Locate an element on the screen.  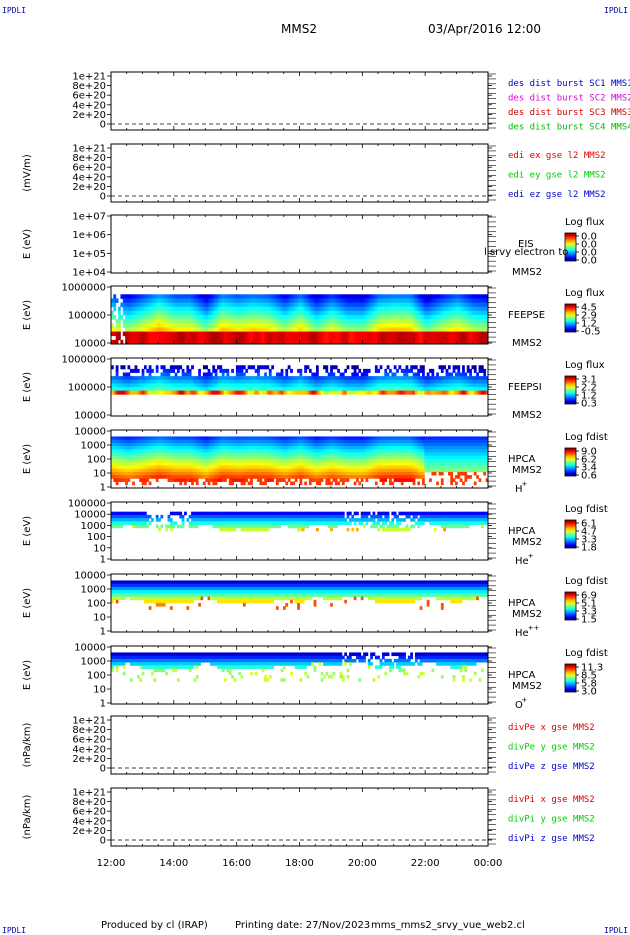
cbar-title-hpca_he1: Log fdist is located at coordinates (586, 509).